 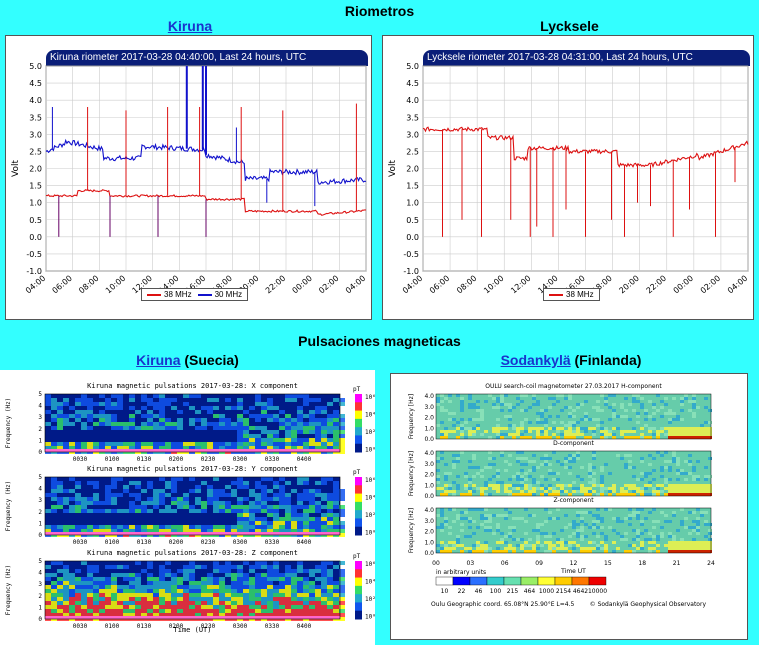 I want to click on spectrogram-title: D-component, so click(x=573, y=443).